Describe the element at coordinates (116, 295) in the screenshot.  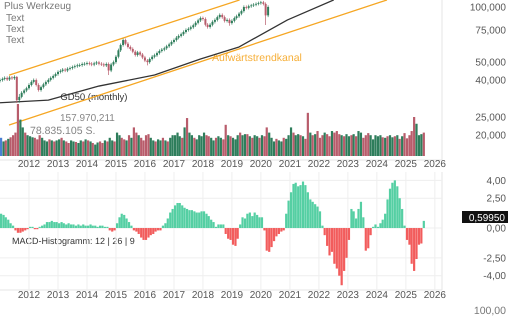
I see `x-tick-label: 2015` at that location.